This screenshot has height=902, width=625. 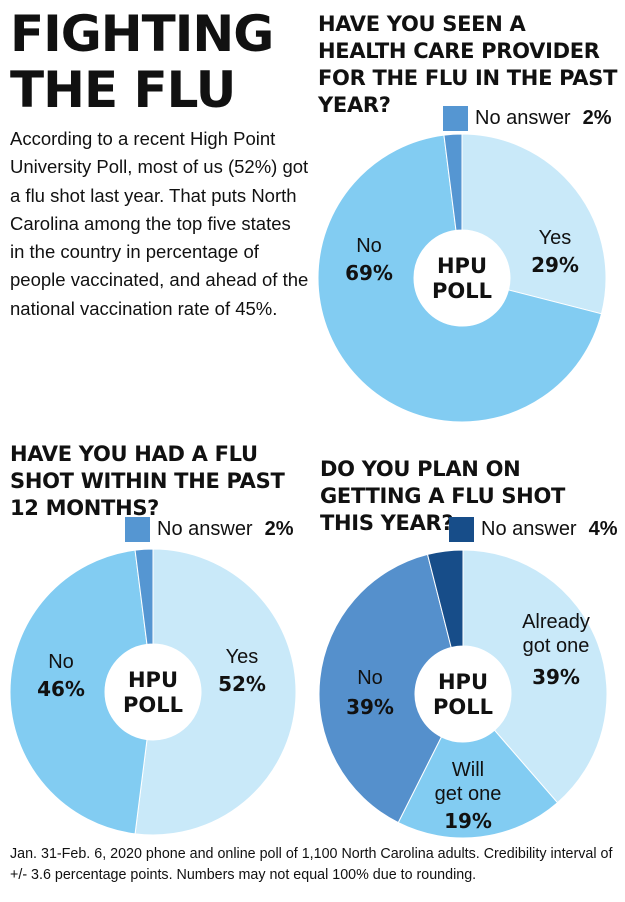 What do you see at coordinates (242, 684) in the screenshot?
I see `chart2-pct-yes: 52%` at bounding box center [242, 684].